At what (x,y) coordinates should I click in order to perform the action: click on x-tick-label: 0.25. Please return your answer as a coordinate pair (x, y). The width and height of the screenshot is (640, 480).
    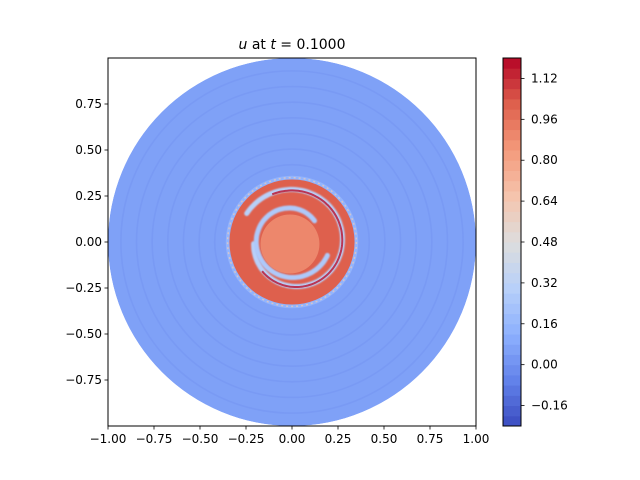
    Looking at the image, I should click on (338, 439).